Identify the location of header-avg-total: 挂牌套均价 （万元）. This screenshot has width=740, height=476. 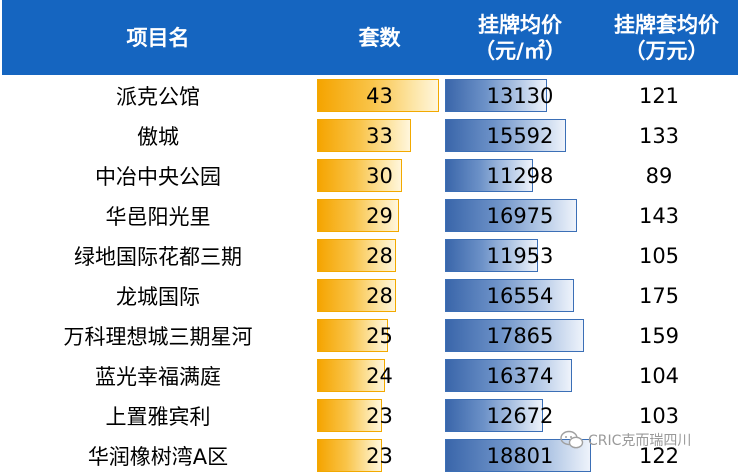
(666, 37).